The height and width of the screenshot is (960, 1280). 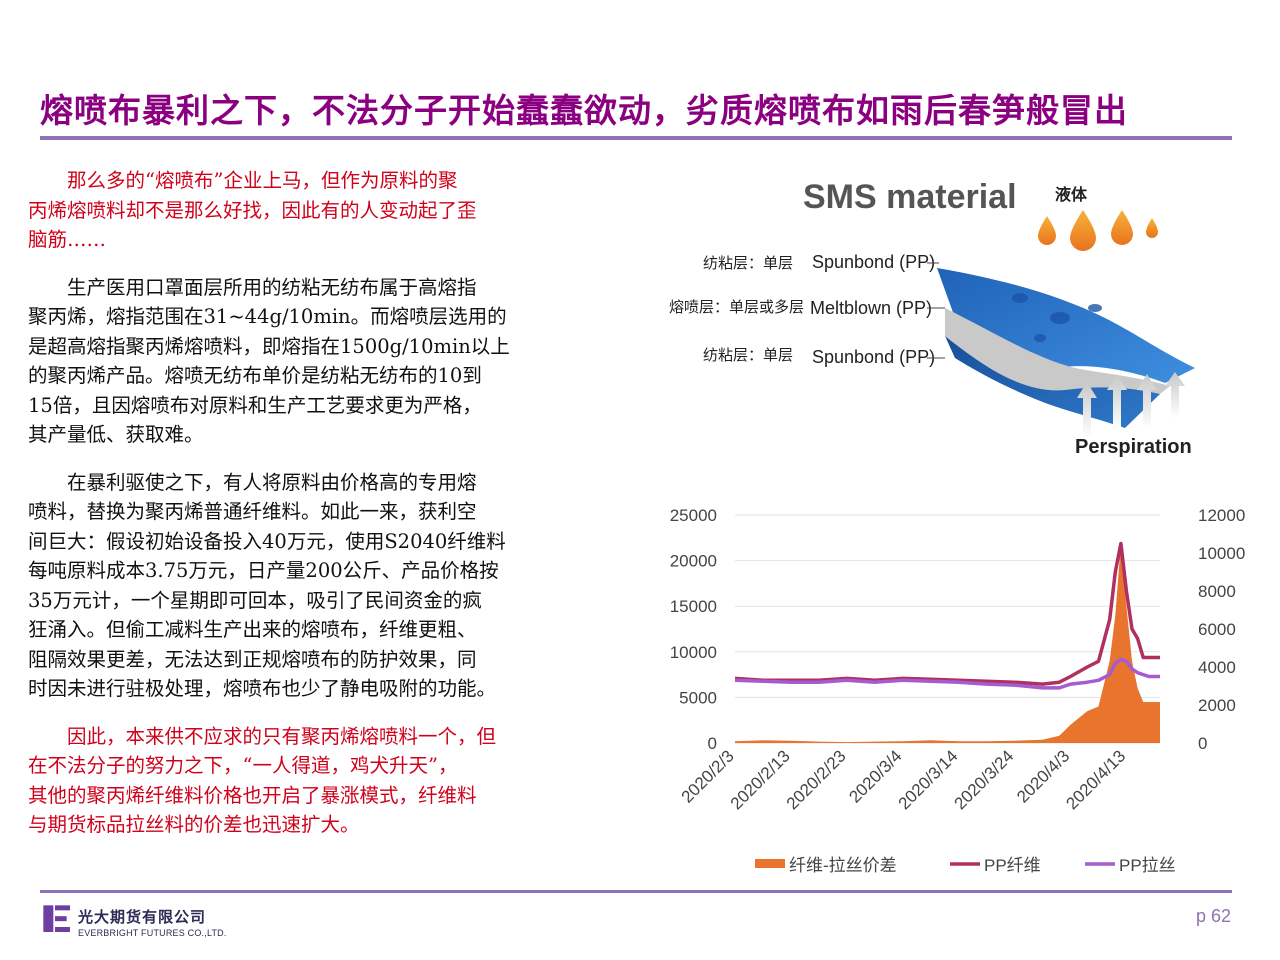 I want to click on liquid-drops-icon, so click(x=1098, y=230).